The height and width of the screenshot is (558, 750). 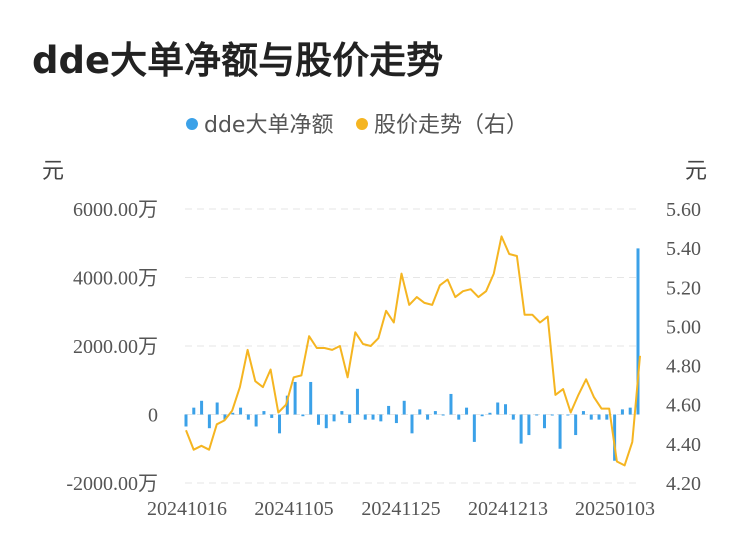 What do you see at coordinates (153, 416) in the screenshot?
I see `y-left-tick-label: 0` at bounding box center [153, 416].